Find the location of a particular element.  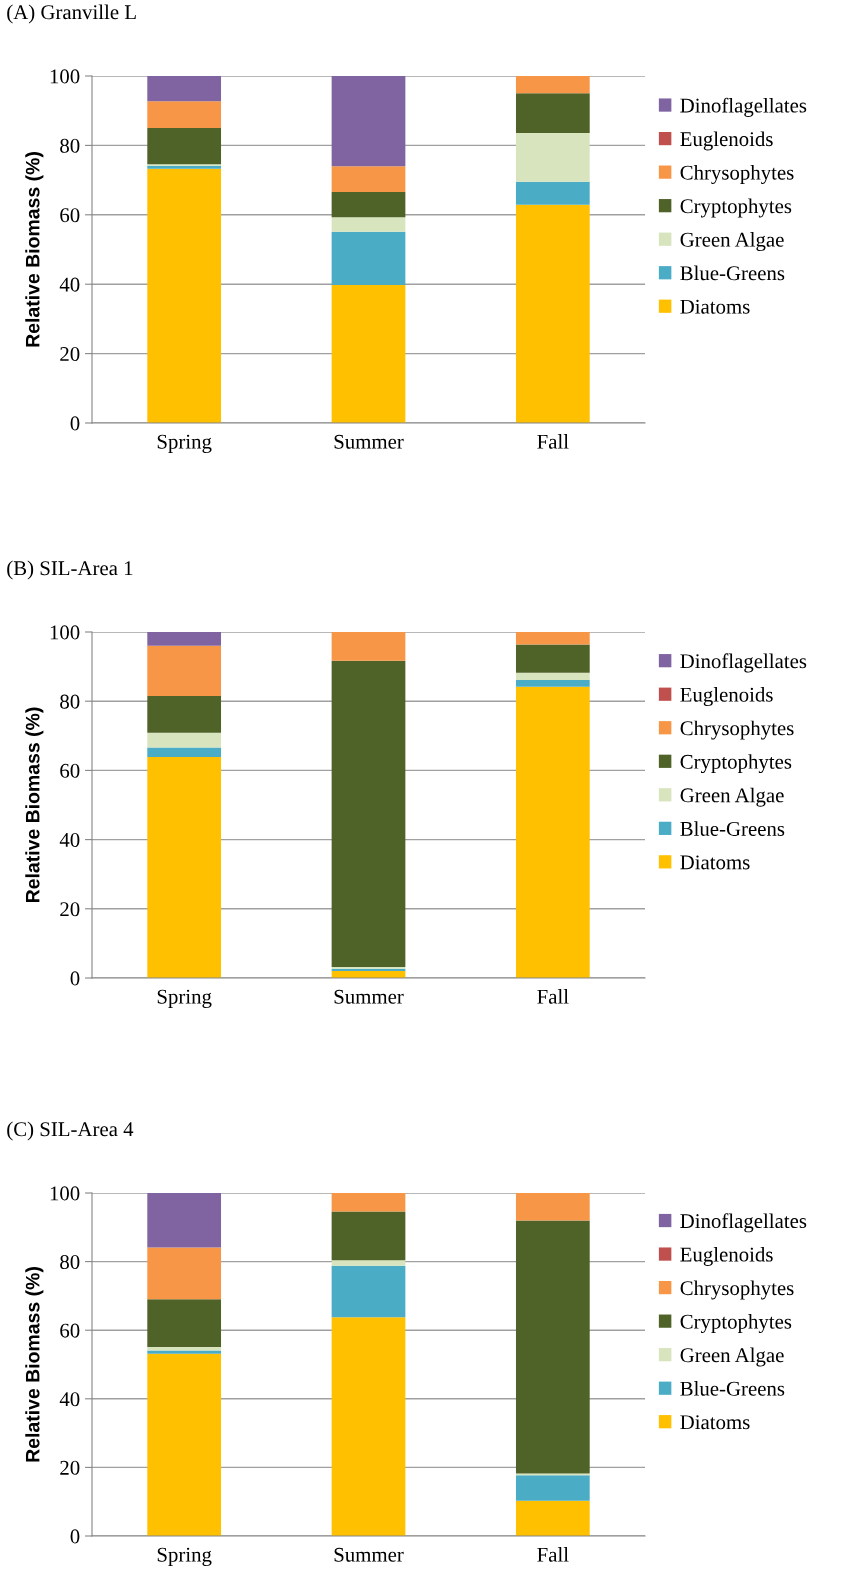

chart-title: (A) Granville L is located at coordinates (71, 14).